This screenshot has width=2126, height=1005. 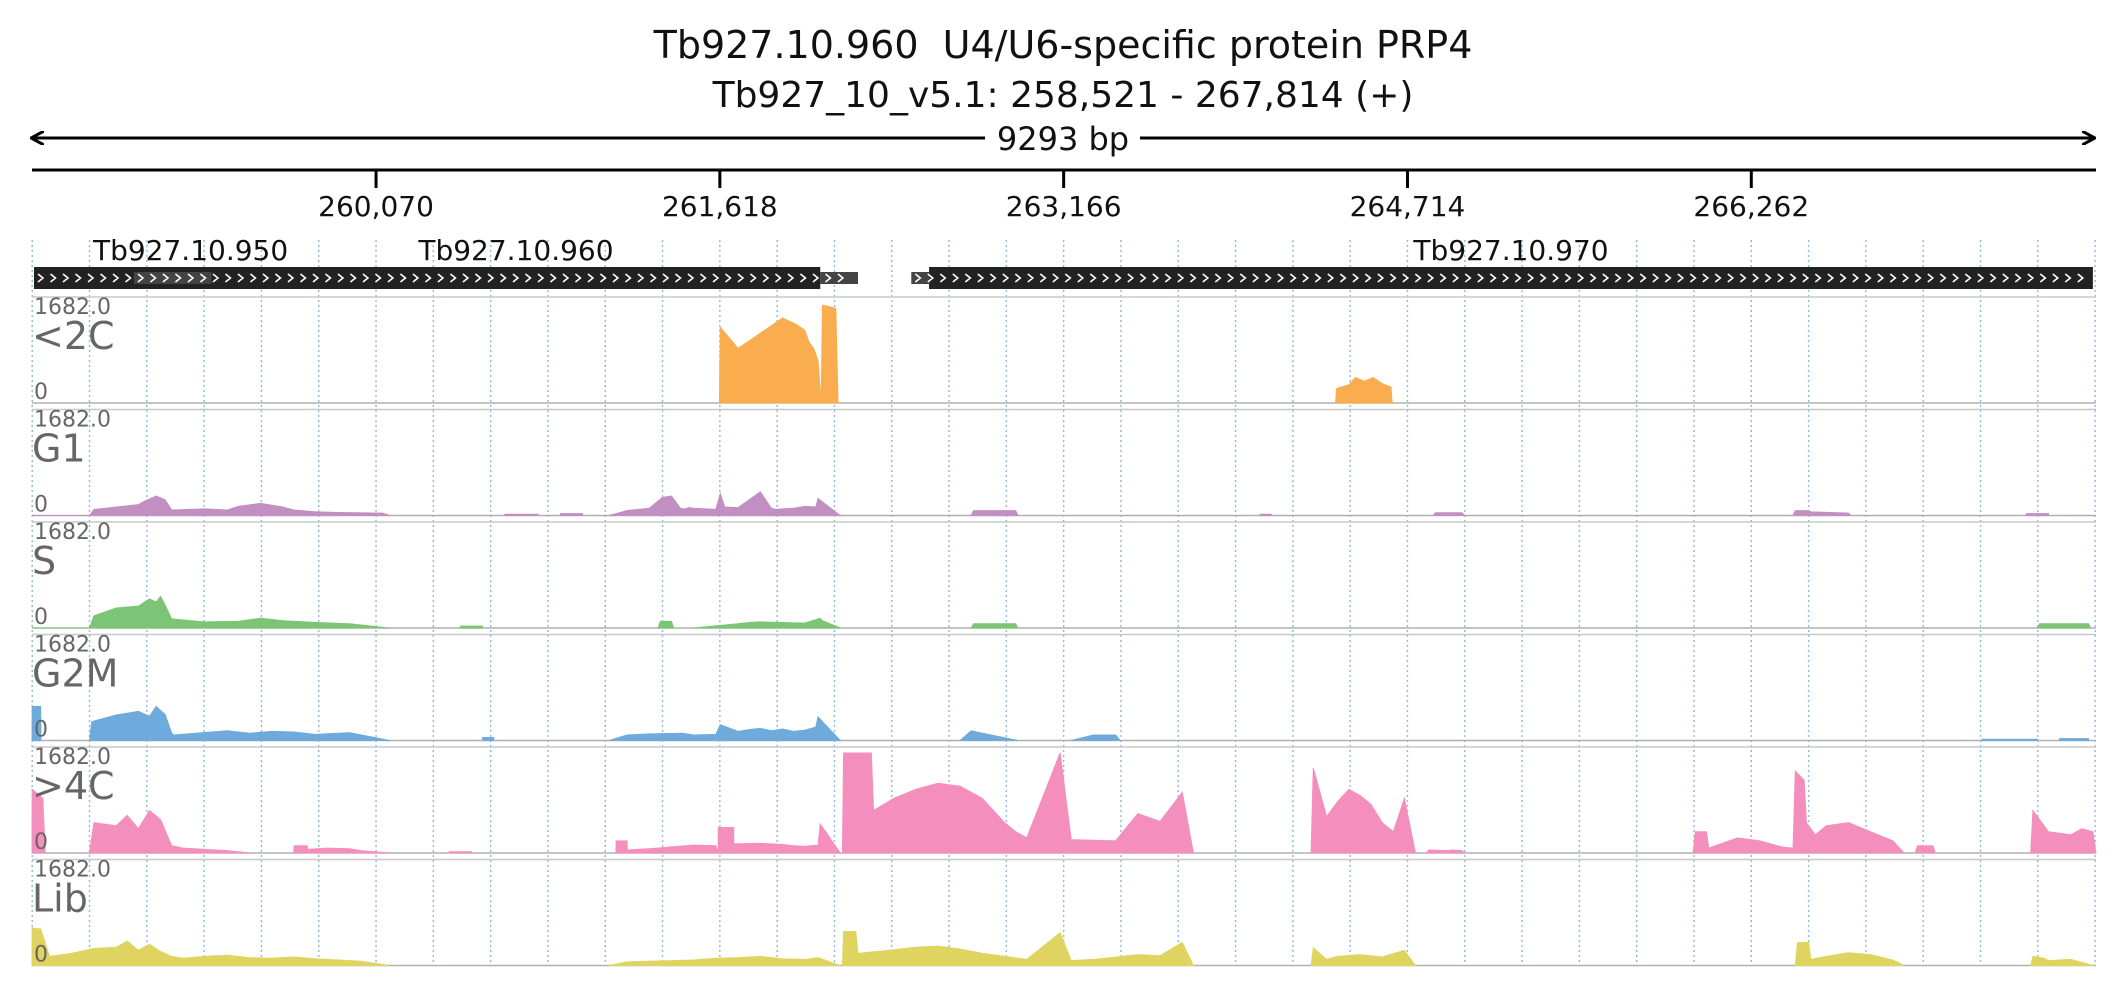 I want to click on track-name-label: G1, so click(x=59, y=449).